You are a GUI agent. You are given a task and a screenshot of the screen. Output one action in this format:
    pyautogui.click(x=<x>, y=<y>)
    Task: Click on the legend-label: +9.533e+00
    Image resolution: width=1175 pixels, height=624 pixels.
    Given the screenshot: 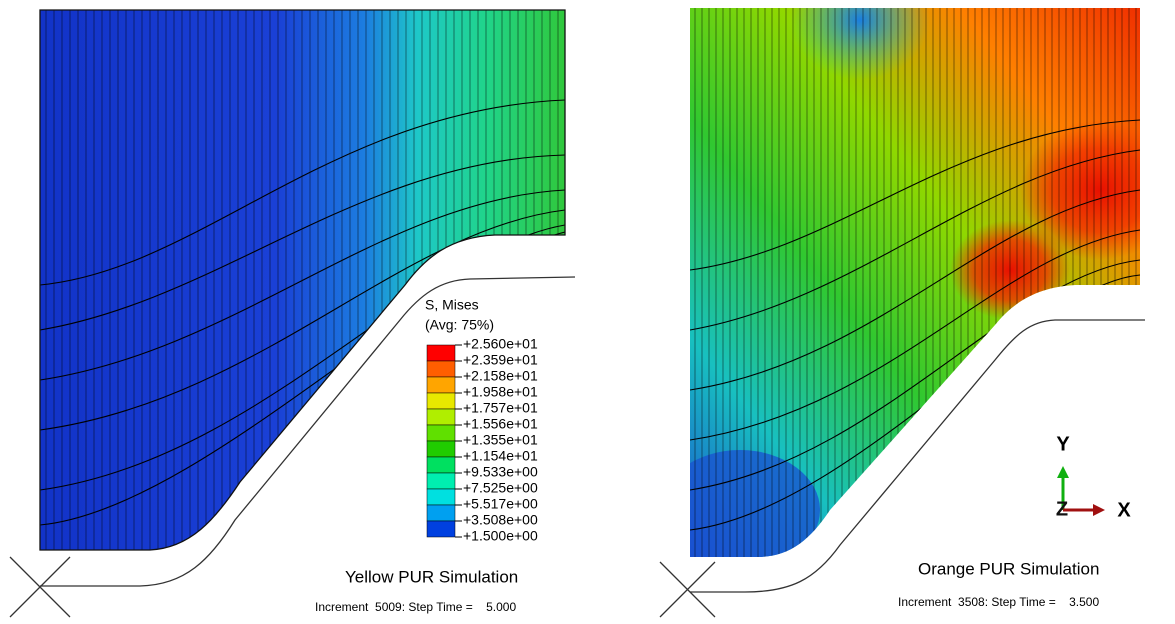 What is the action you would take?
    pyautogui.click(x=500, y=472)
    